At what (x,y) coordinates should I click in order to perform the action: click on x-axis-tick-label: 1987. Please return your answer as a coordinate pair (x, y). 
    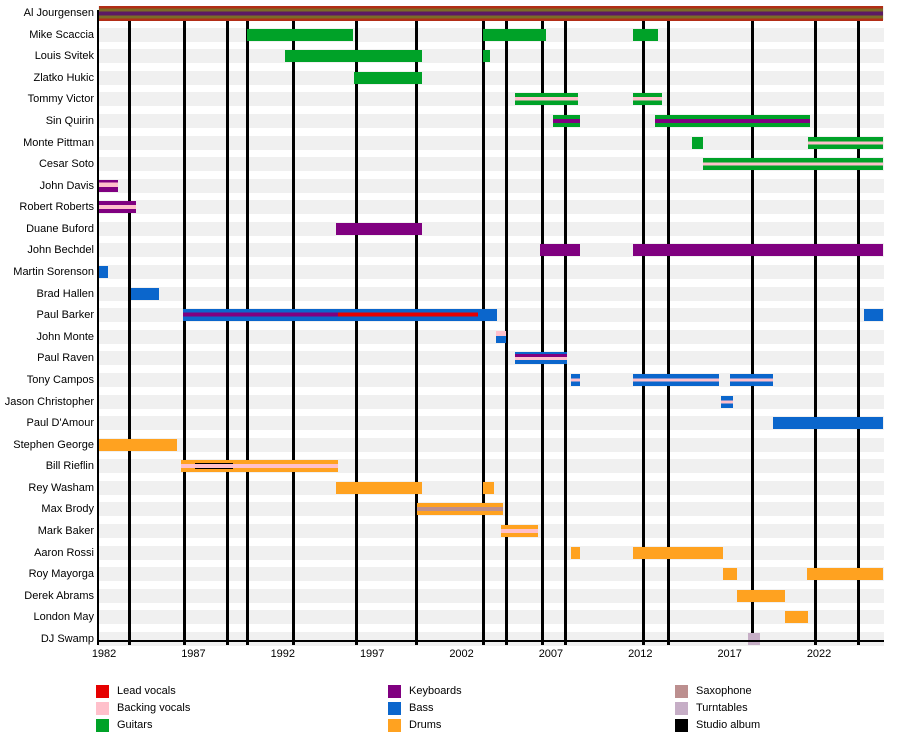
    Looking at the image, I should click on (193, 654).